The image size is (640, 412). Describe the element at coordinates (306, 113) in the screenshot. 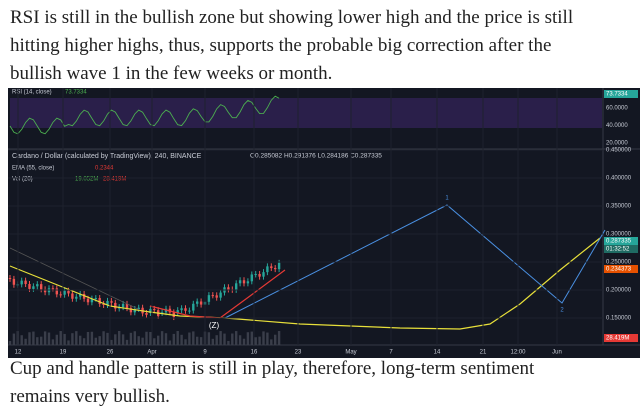

I see `rsi-band` at that location.